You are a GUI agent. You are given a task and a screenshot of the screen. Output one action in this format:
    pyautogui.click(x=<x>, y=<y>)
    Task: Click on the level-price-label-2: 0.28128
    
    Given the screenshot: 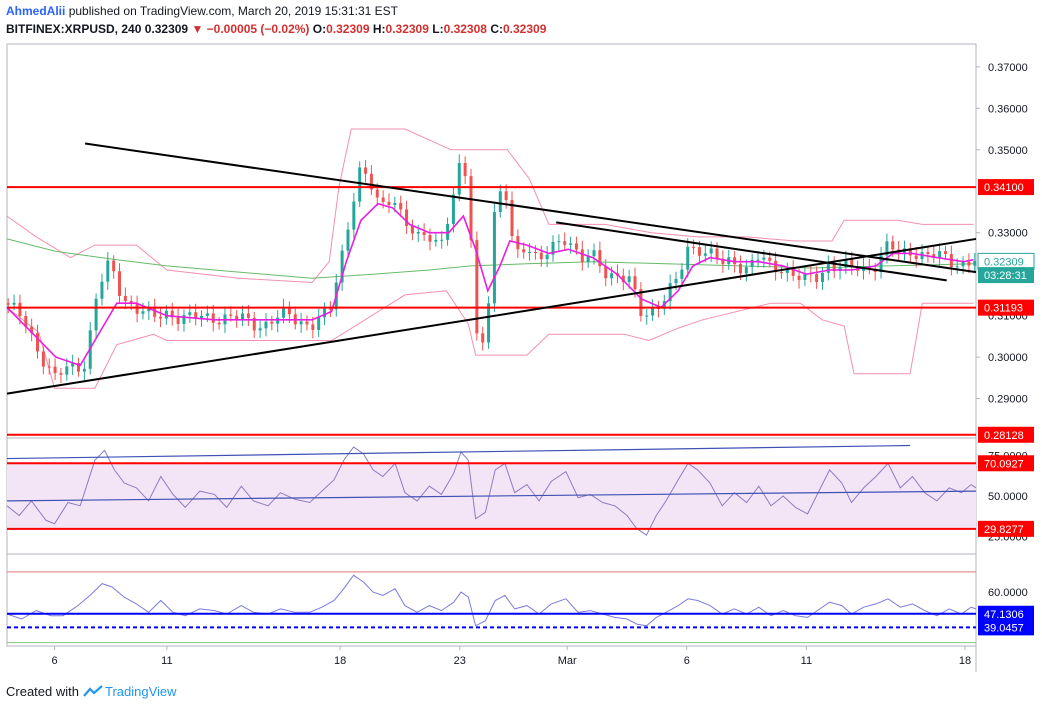 What is the action you would take?
    pyautogui.click(x=1004, y=436)
    